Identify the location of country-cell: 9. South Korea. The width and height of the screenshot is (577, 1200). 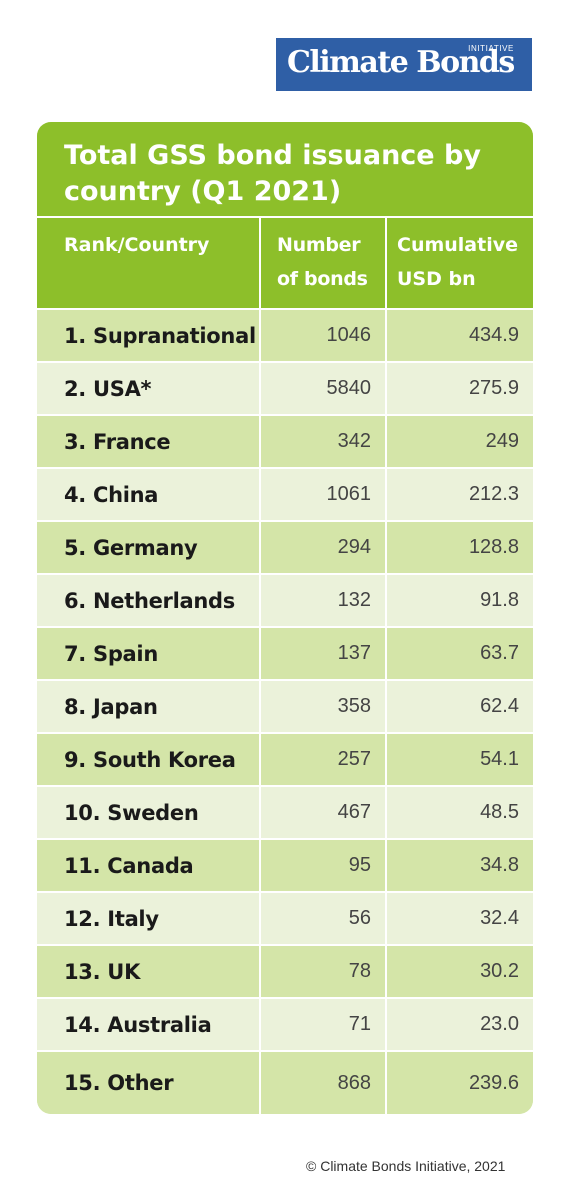
(150, 759).